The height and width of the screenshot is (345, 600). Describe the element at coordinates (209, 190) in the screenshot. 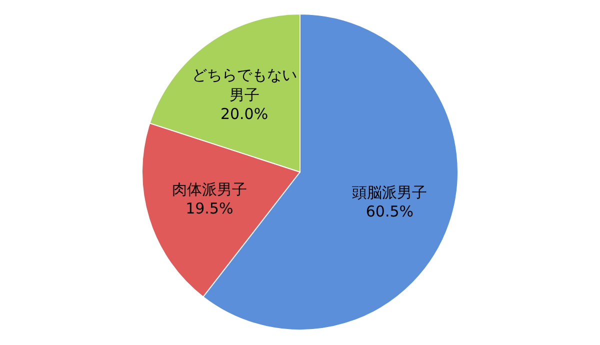

I see `slice-label: 肉体派男子` at that location.